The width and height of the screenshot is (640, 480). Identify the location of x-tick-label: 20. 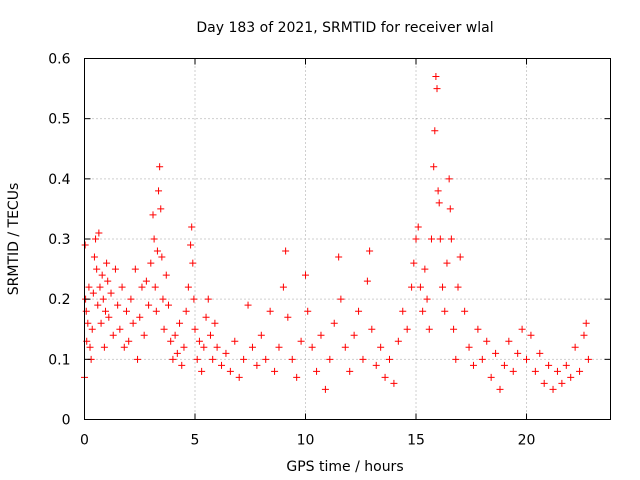
(527, 441).